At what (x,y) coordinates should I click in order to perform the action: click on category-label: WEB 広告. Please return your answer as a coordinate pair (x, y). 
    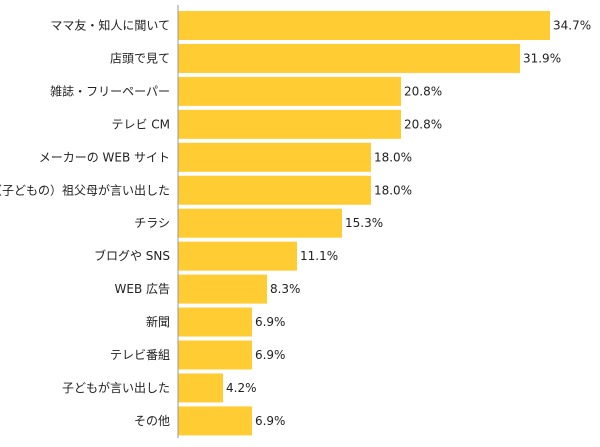
    Looking at the image, I should click on (143, 289).